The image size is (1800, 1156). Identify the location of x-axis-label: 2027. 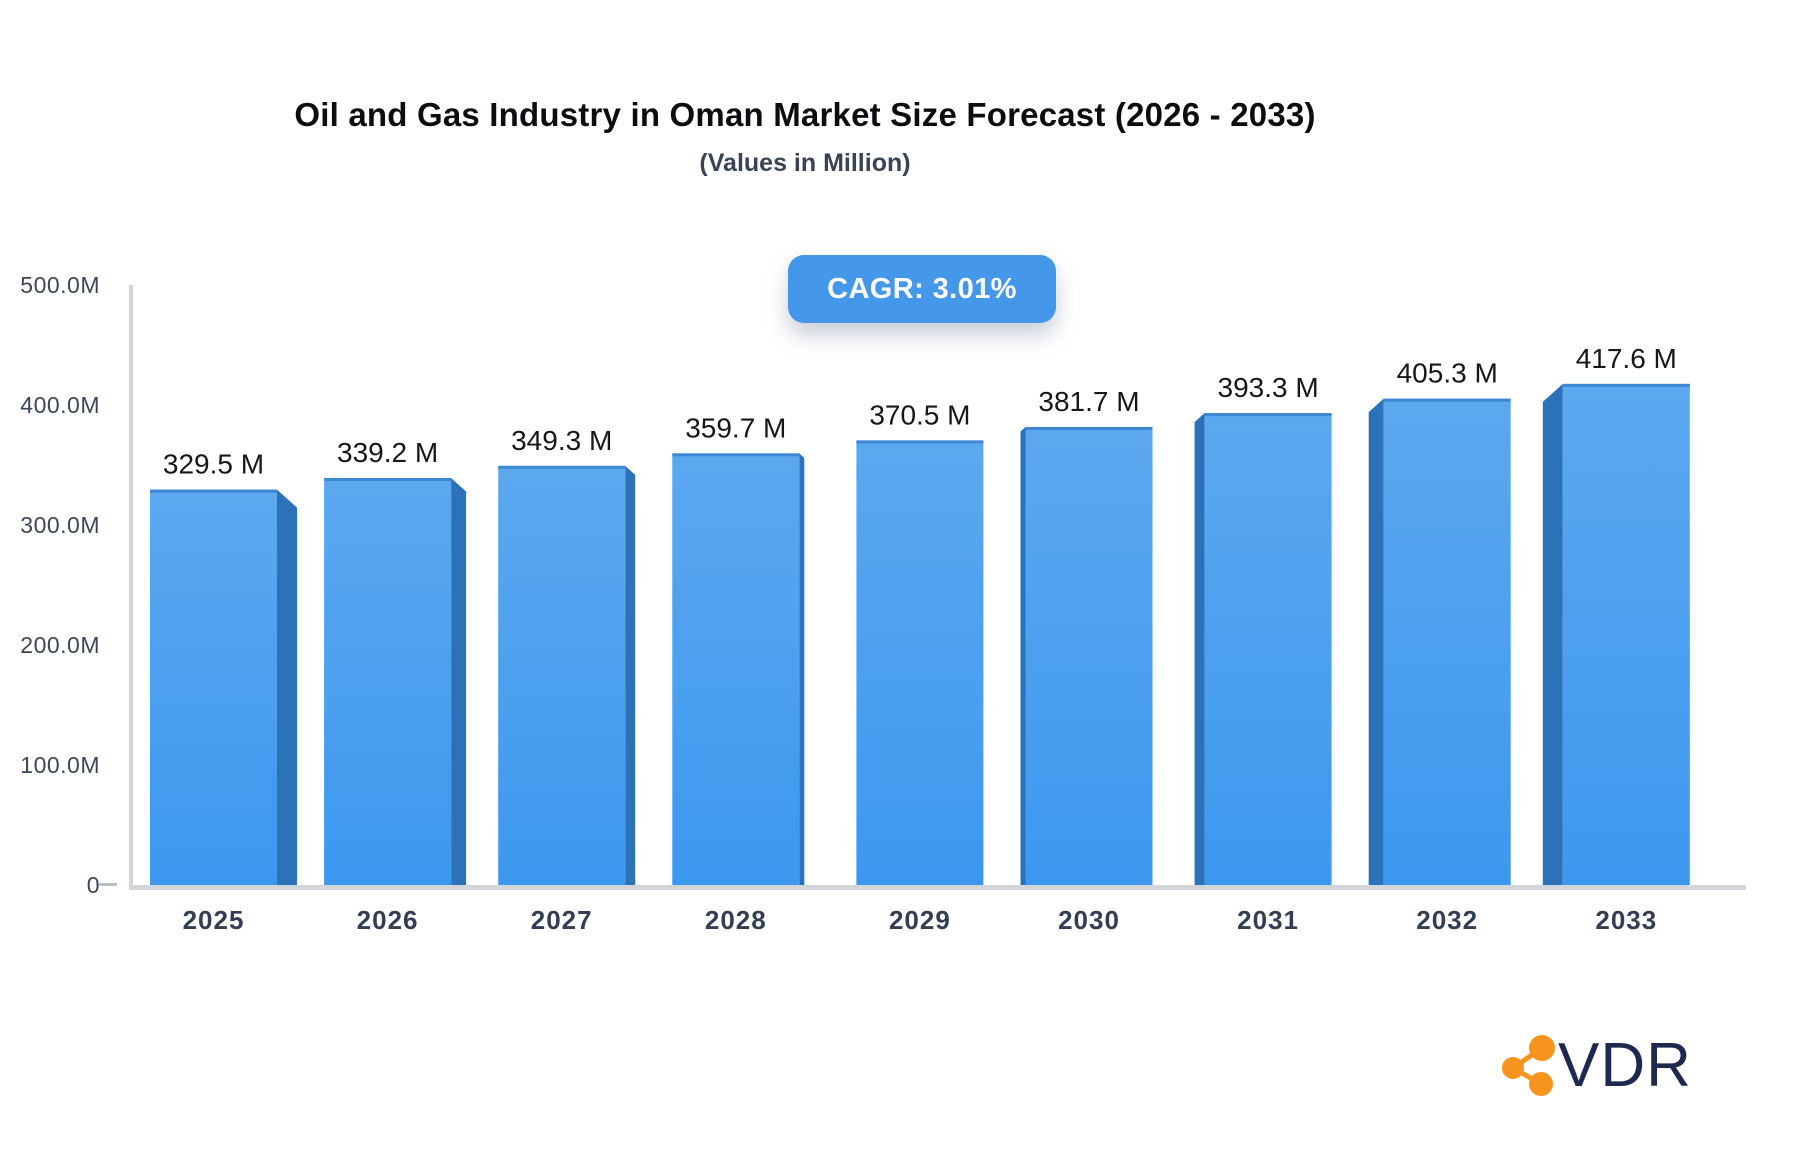
(562, 920).